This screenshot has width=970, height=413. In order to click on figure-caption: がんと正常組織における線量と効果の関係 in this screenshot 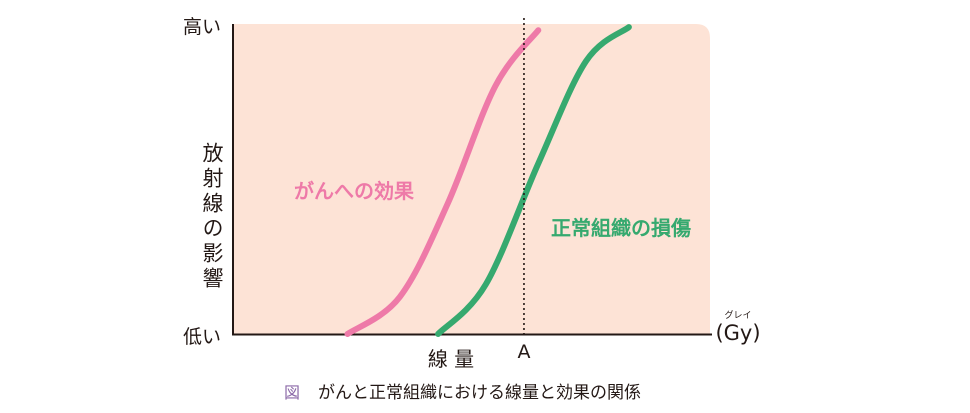, I will do `click(479, 393)`.